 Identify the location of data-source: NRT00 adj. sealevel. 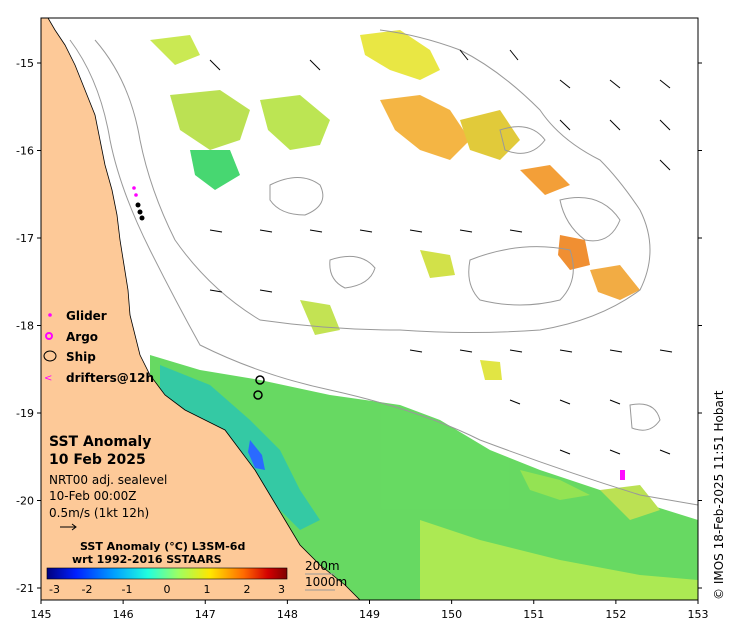
(108, 480).